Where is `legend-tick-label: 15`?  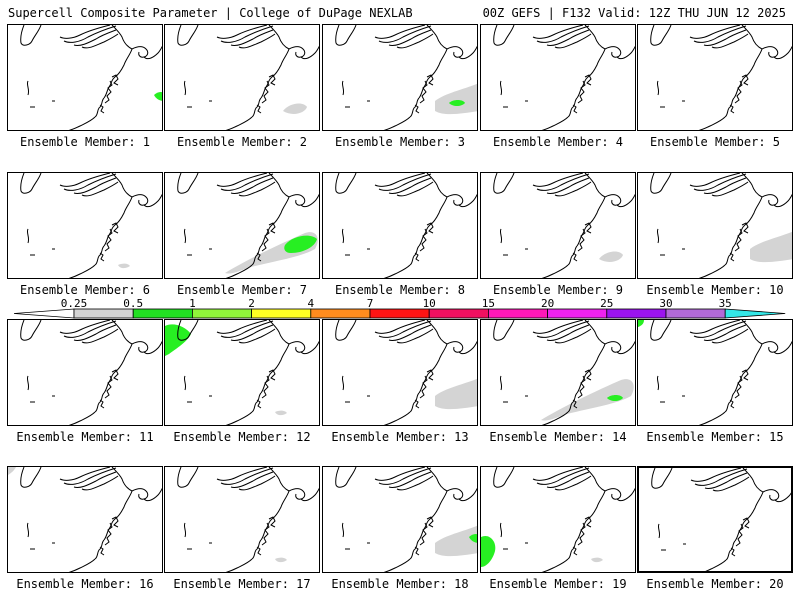
legend-tick-label: 15 is located at coordinates (488, 303).